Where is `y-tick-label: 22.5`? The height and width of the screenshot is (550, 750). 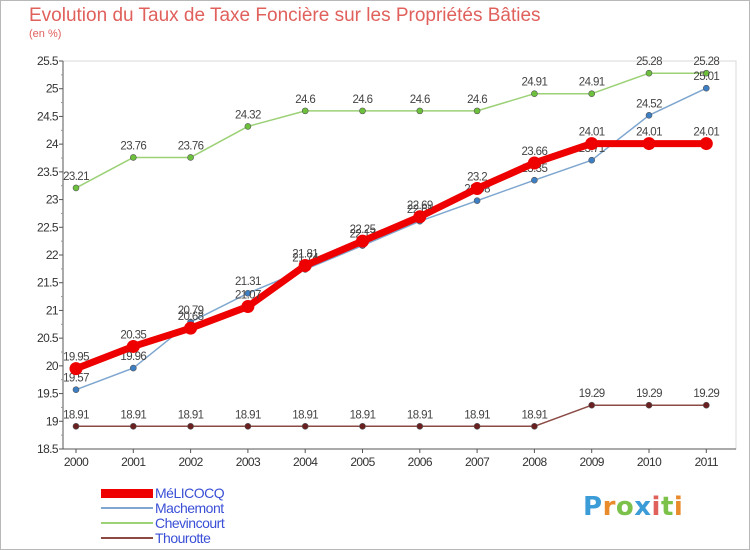
y-tick-label: 22.5 is located at coordinates (48, 227).